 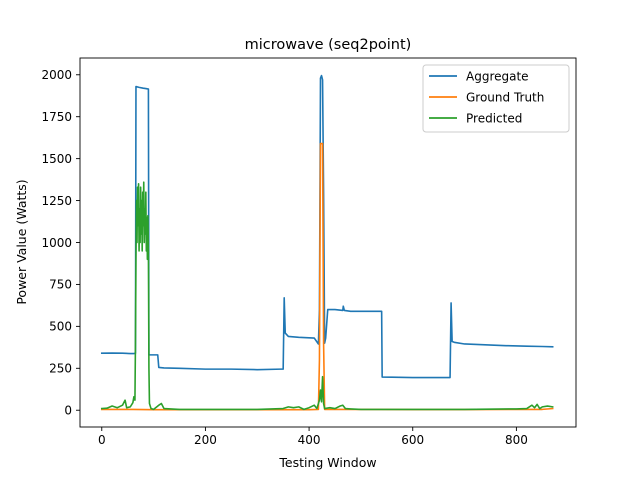 What do you see at coordinates (60, 327) in the screenshot?
I see `y-tick-label: 500` at bounding box center [60, 327].